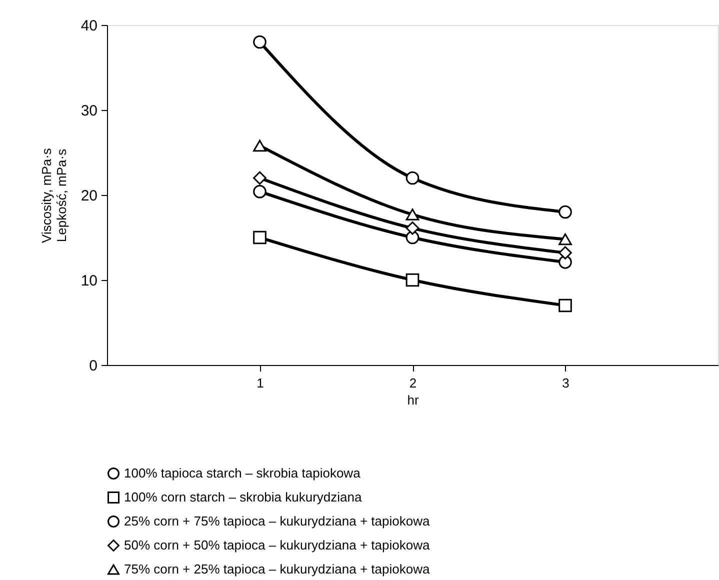 The image size is (719, 580). Describe the element at coordinates (89, 26) in the screenshot. I see `y-tick-label: 40` at that location.